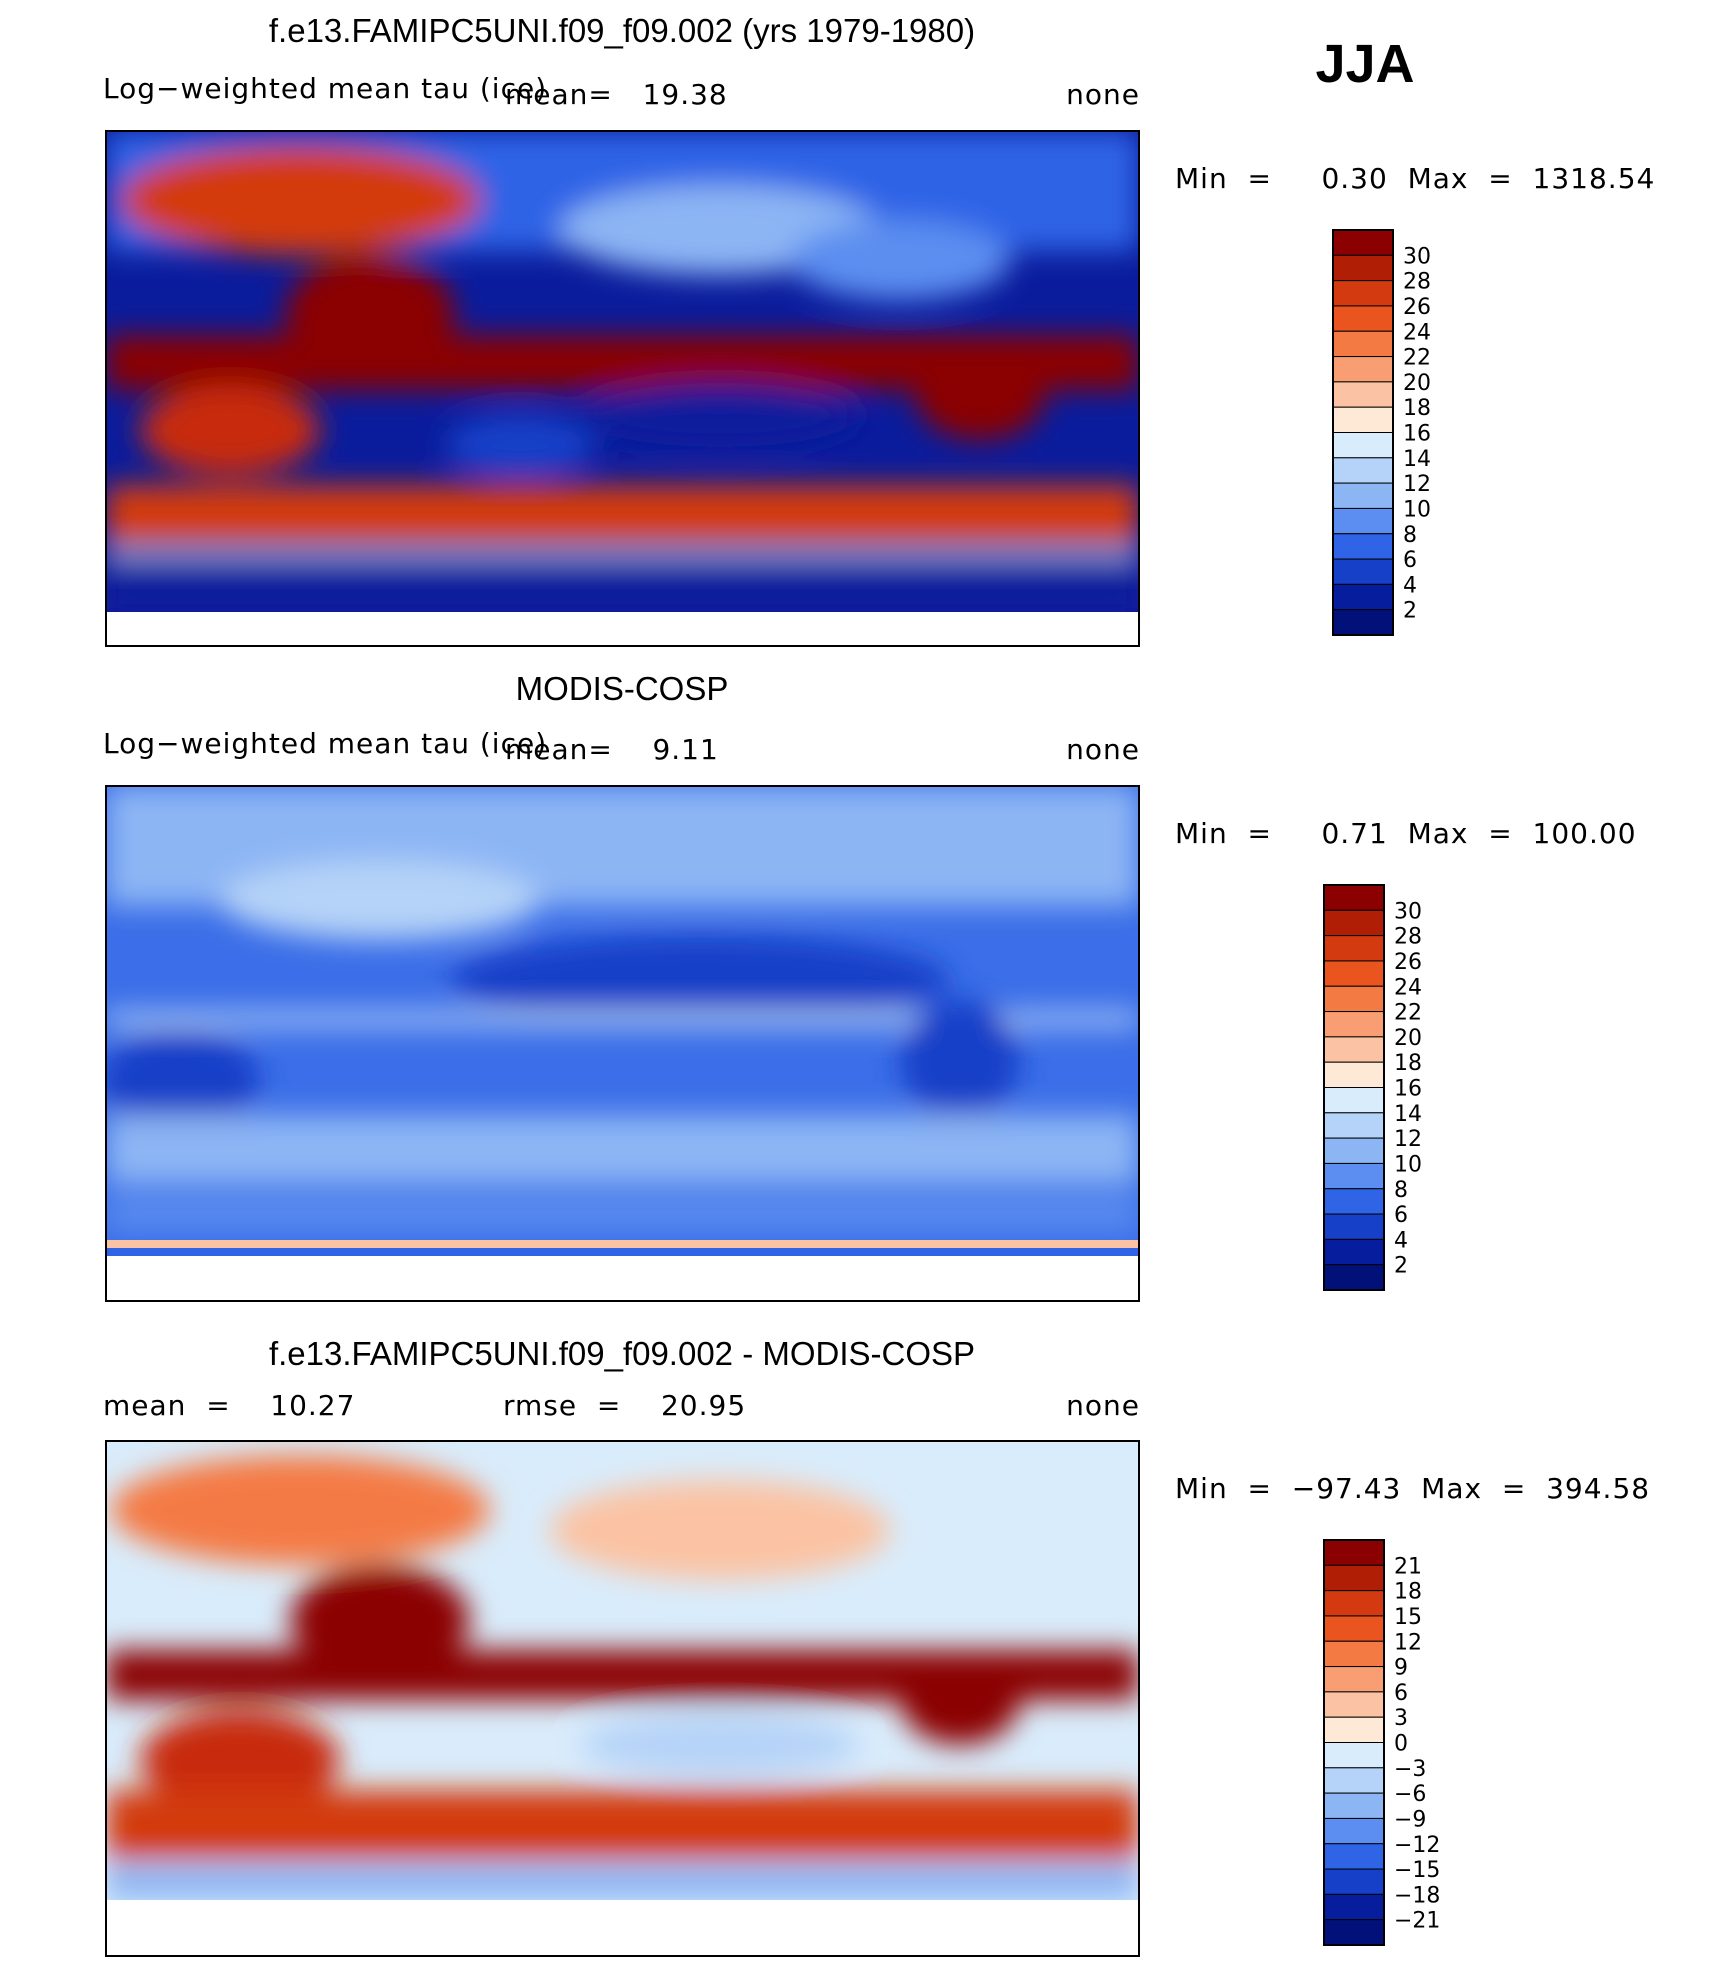 This screenshot has height=1963, width=1710. I want to click on panel-left-label: mean = 10.27, so click(229, 1405).